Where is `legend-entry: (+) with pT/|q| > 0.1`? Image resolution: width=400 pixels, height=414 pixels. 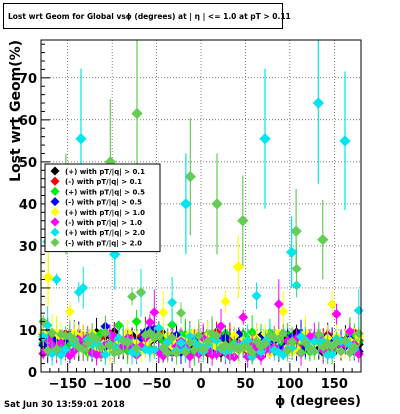
legend-entry: (+) with pT/|q| > 0.1 is located at coordinates (105, 172).